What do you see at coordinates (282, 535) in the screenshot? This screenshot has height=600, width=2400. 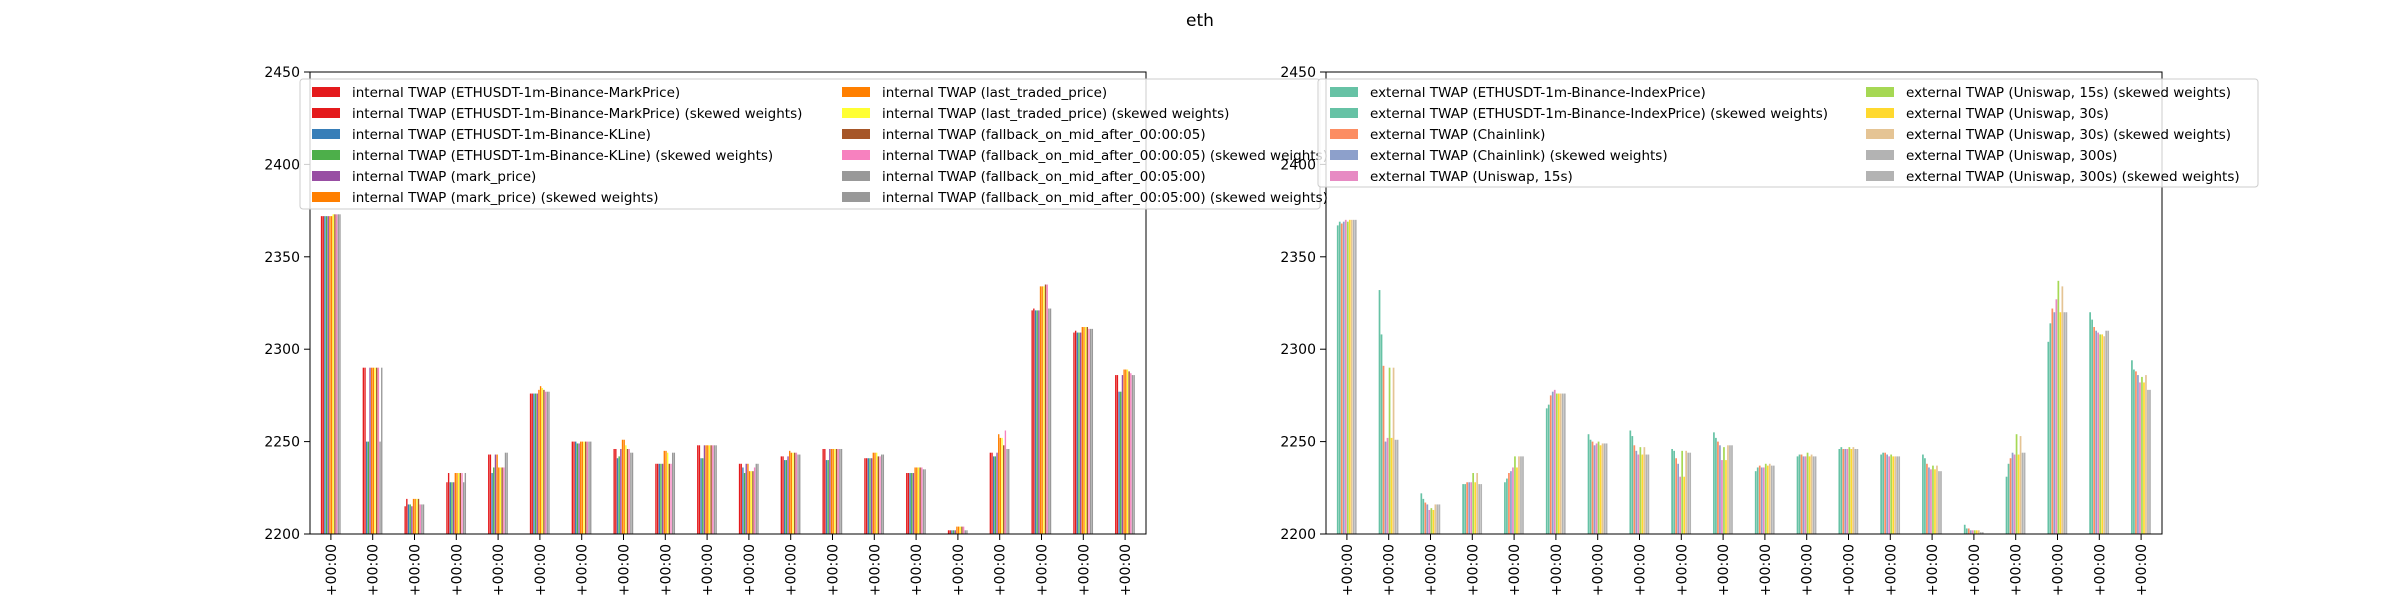 I see `y-tick-label: 2200` at bounding box center [282, 535].